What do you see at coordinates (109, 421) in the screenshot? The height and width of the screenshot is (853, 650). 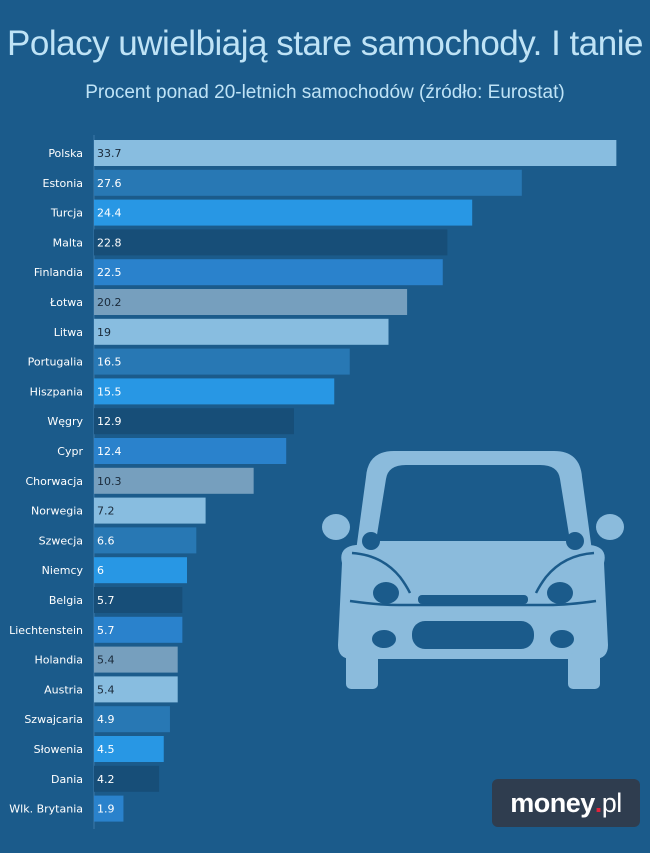 I see `value-label: 12.9` at bounding box center [109, 421].